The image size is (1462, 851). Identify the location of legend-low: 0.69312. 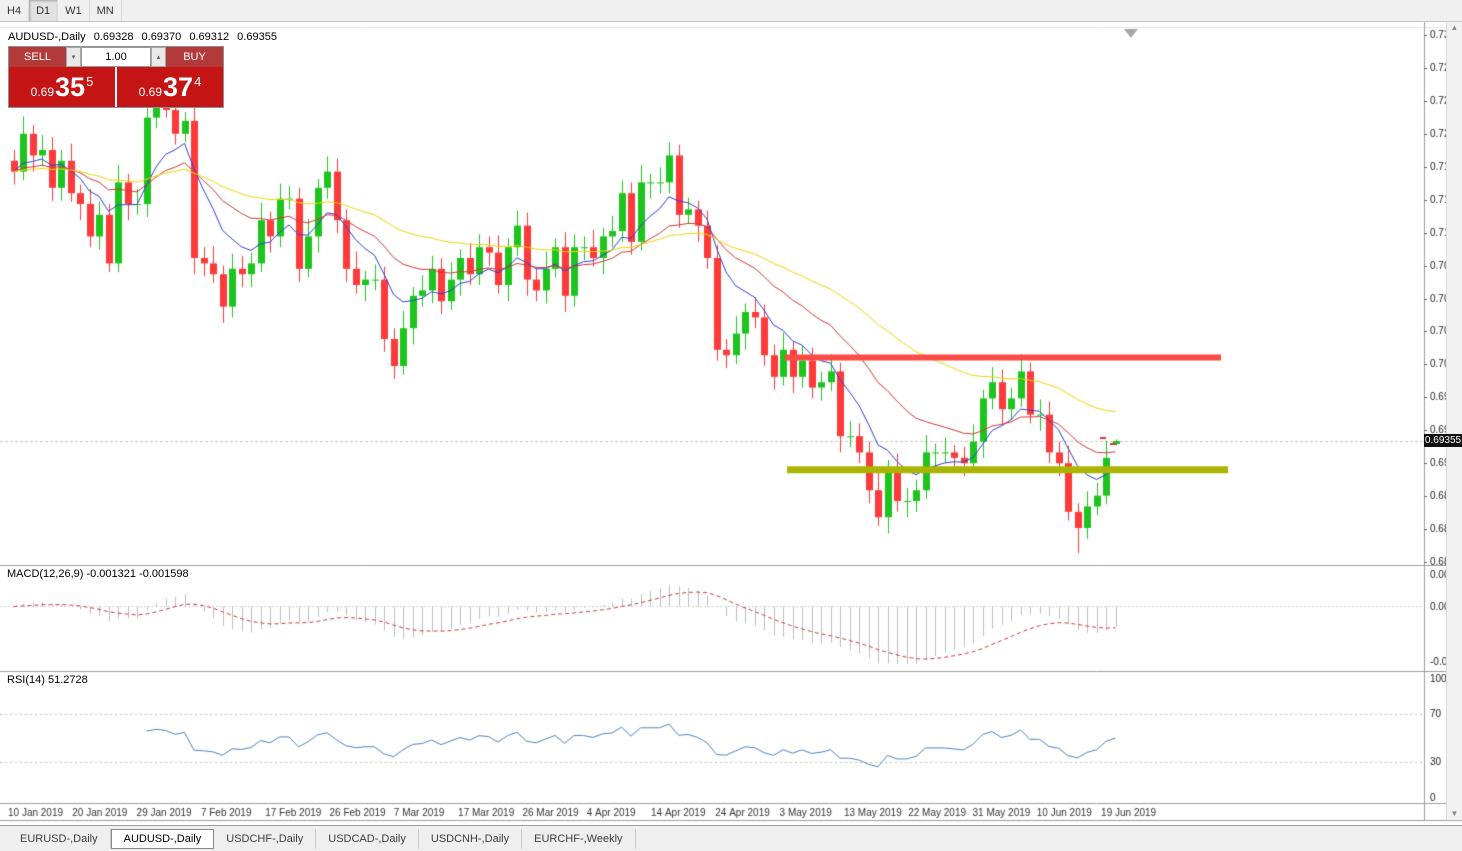
(209, 37).